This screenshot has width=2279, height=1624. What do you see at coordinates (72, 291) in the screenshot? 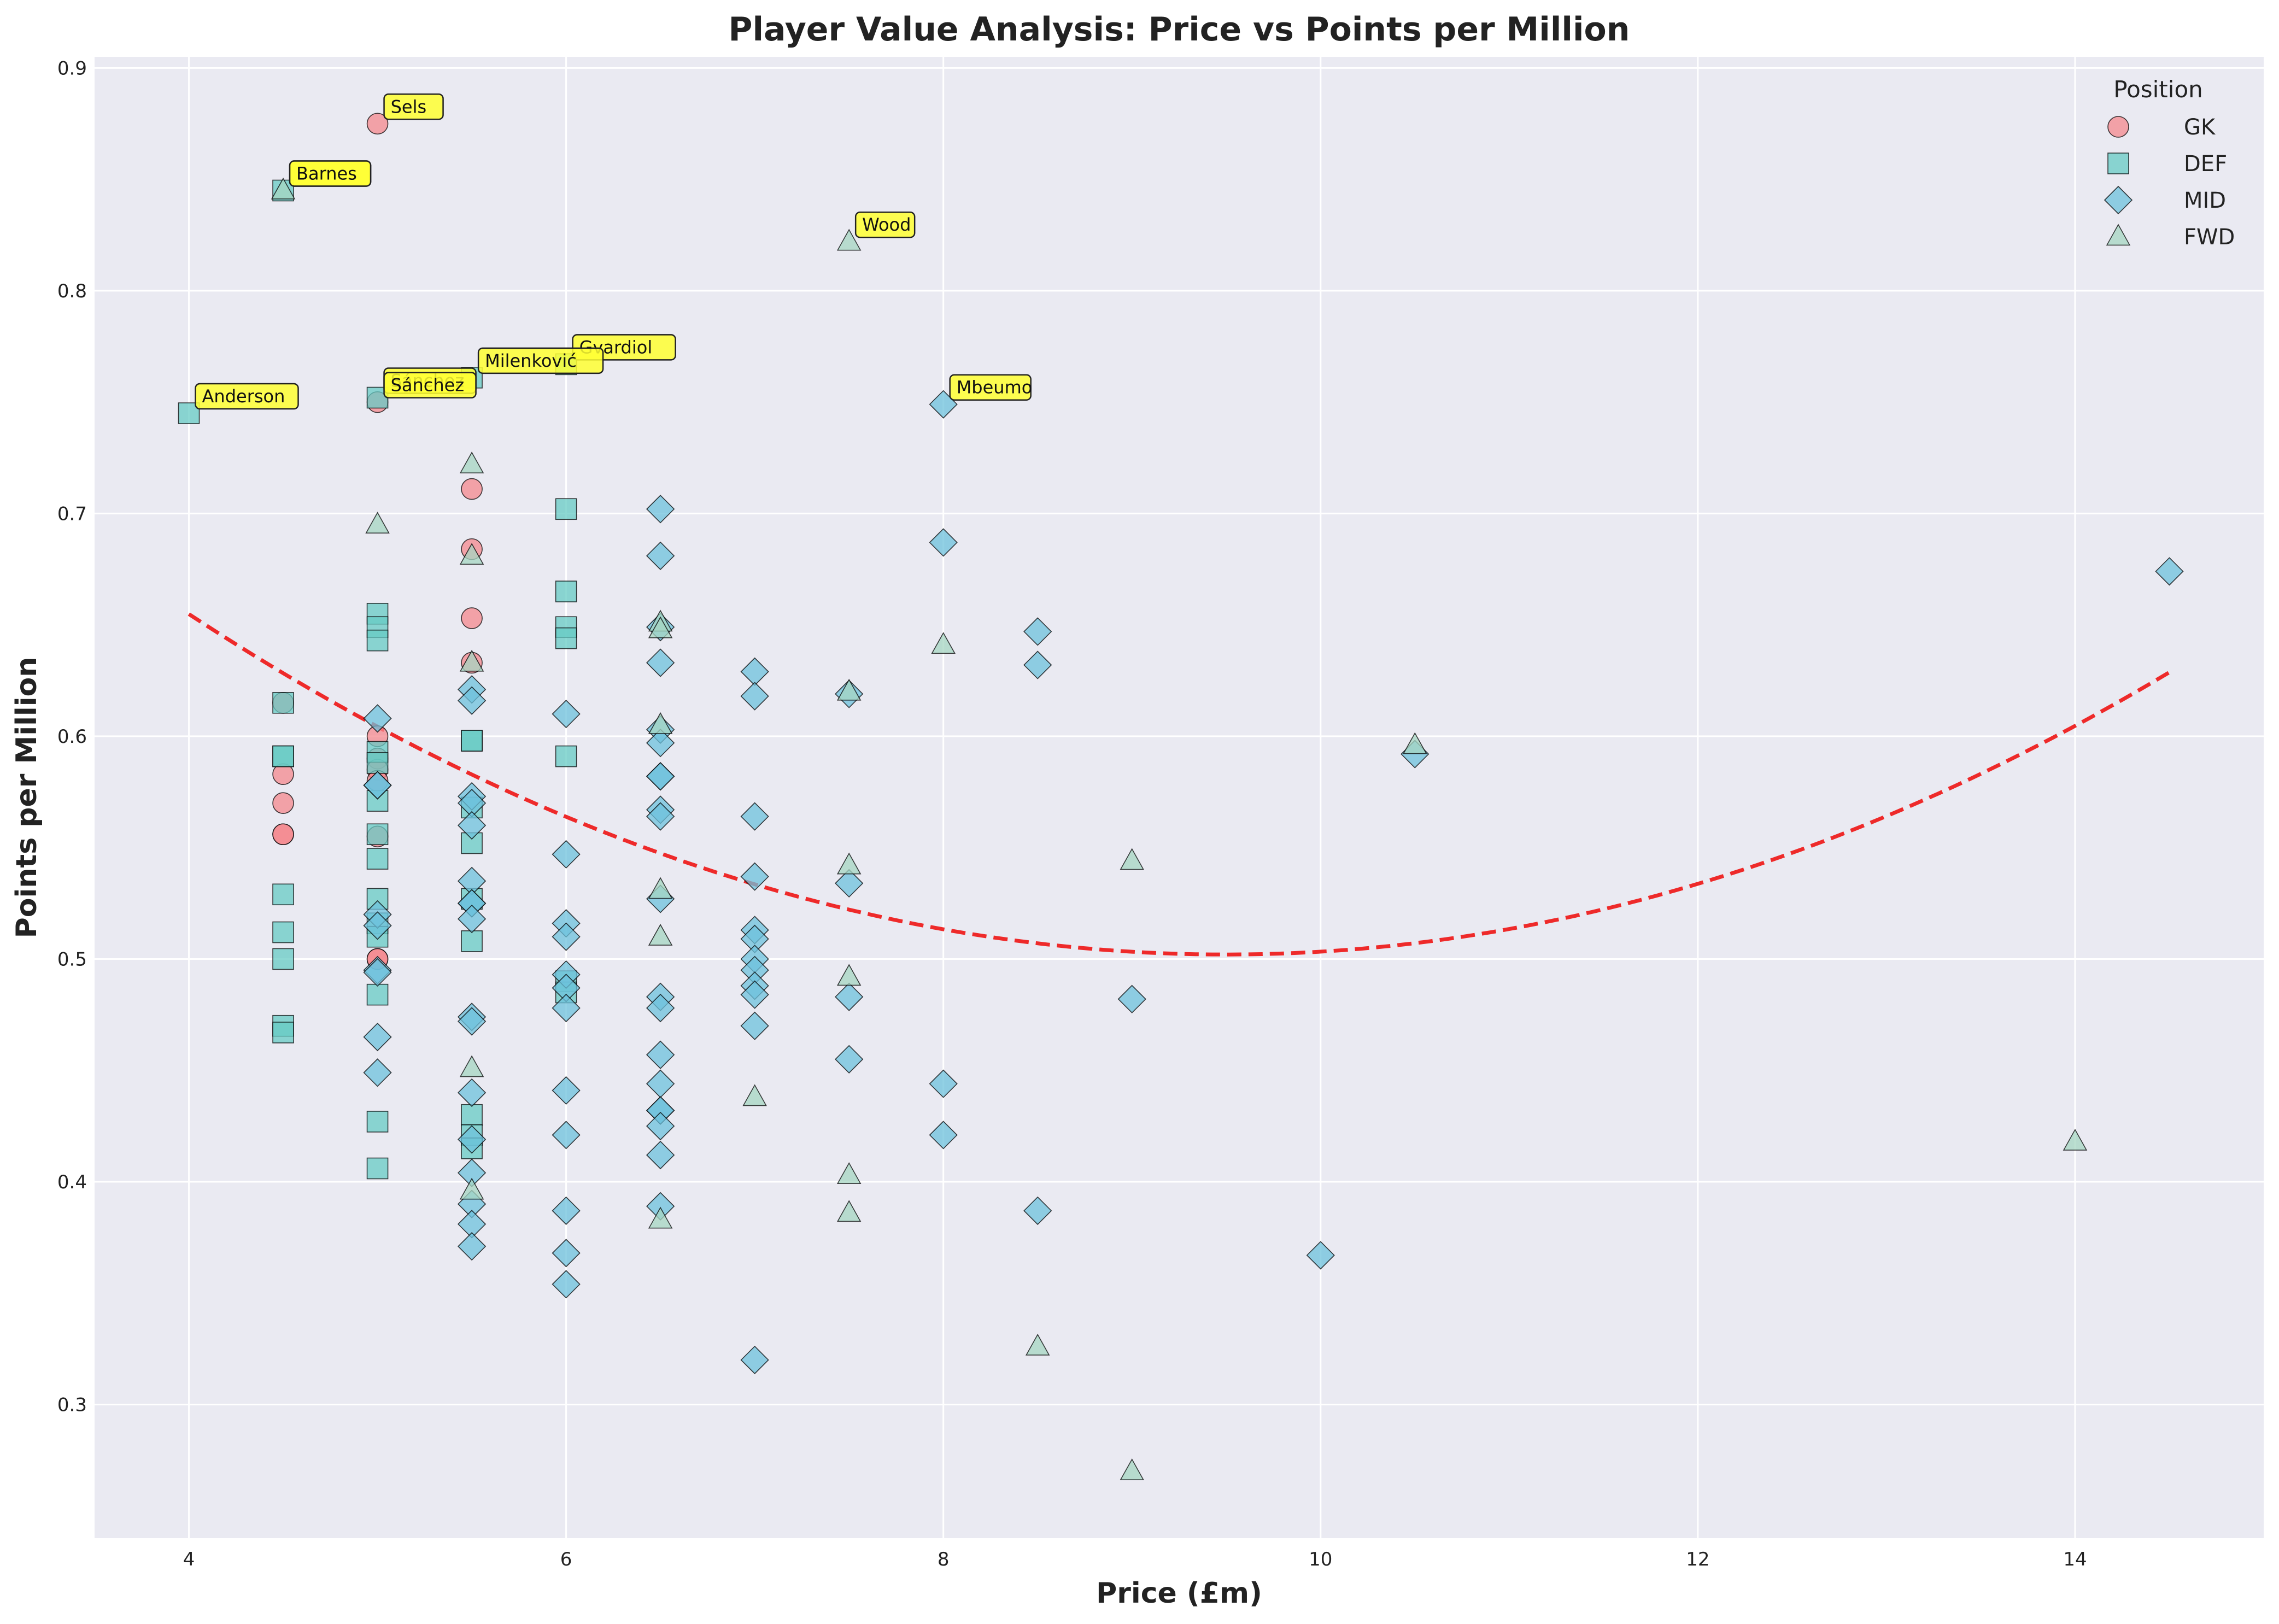
I see `y-tick-label: 0.8` at bounding box center [72, 291].